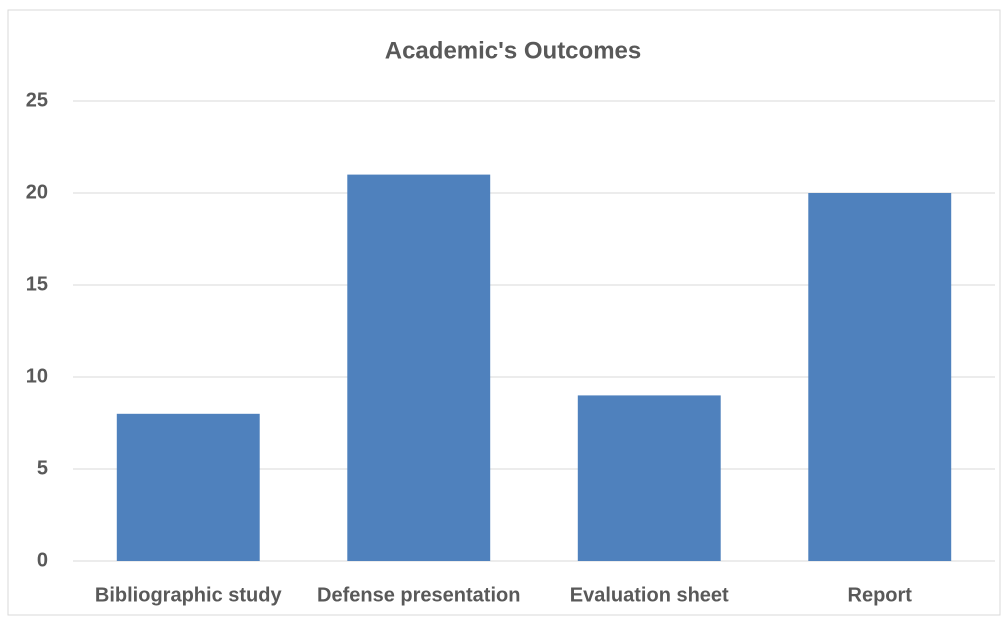  I want to click on y-tick-label: 0, so click(42, 560).